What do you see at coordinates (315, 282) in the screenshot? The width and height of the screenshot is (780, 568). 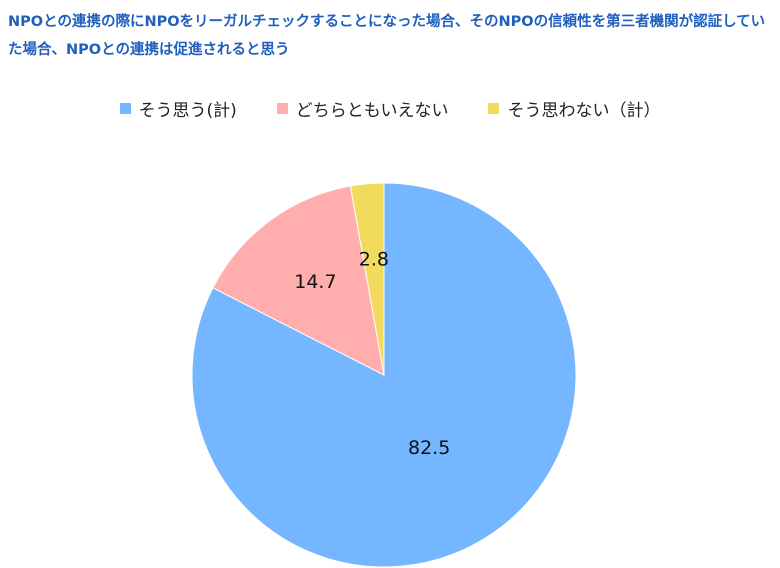 I see `slice-value-label-neutral: 14.7` at bounding box center [315, 282].